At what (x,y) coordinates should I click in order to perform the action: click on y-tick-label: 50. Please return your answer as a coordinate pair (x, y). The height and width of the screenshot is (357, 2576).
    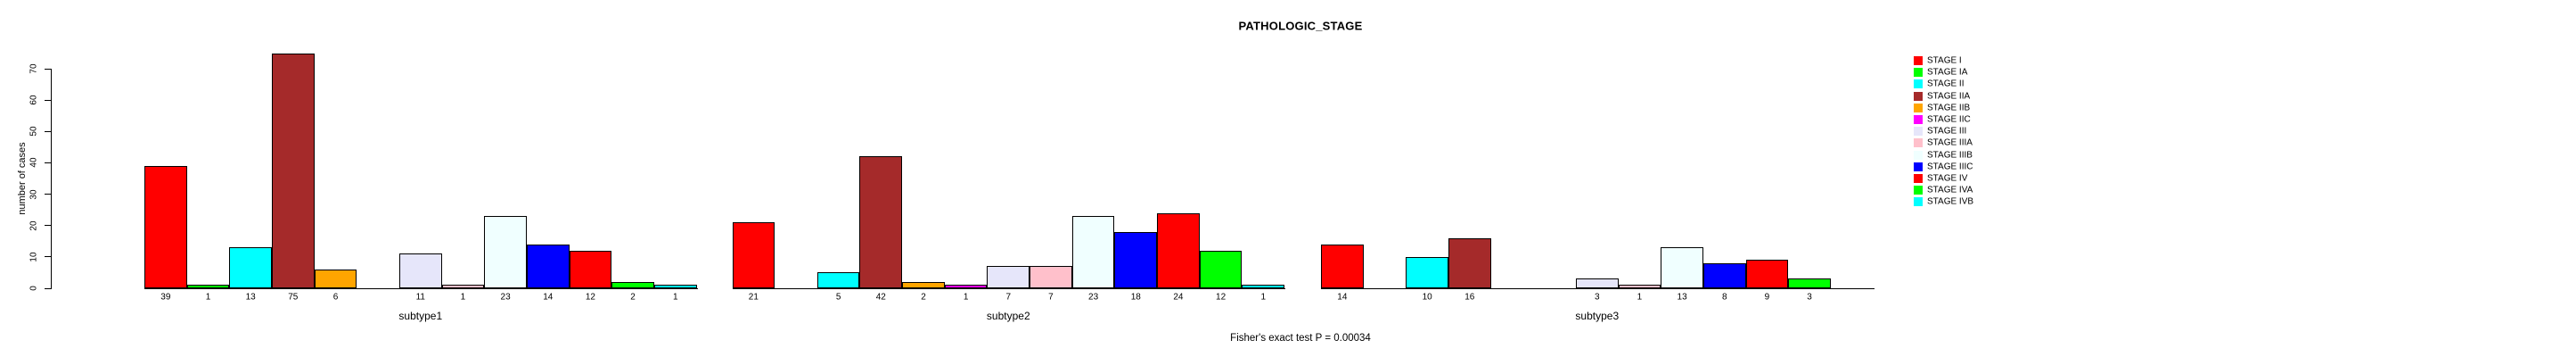
    Looking at the image, I should click on (34, 131).